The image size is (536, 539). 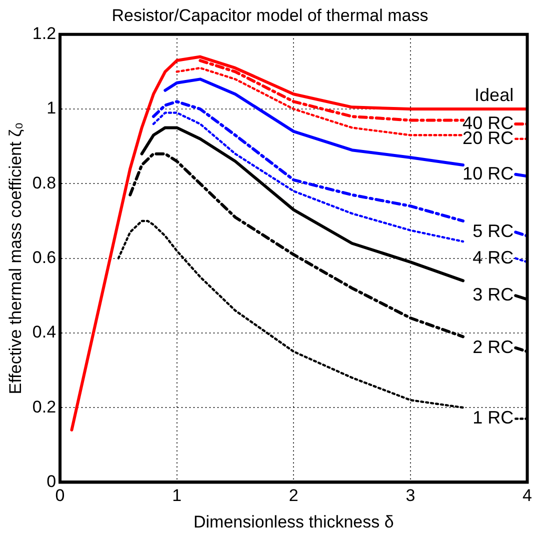 I want to click on y-tick-label: 0.2, so click(x=44, y=406).